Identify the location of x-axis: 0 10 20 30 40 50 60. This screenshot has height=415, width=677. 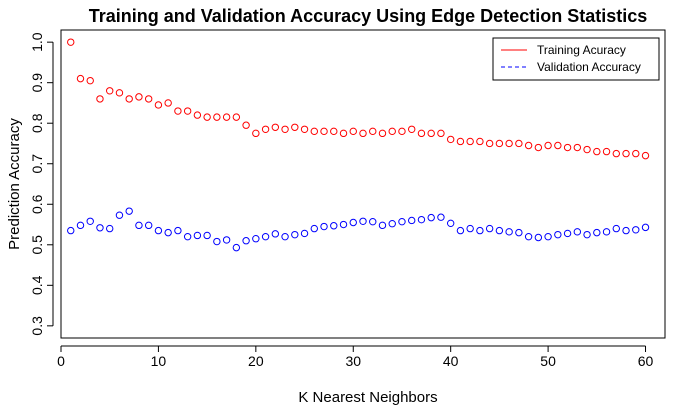
(355, 357).